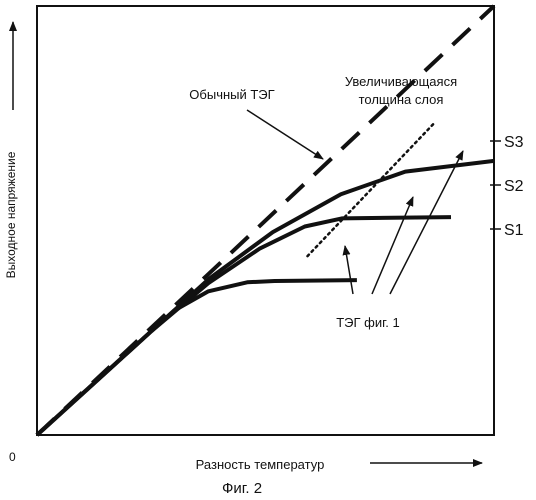 This screenshot has height=500, width=536. What do you see at coordinates (514, 230) in the screenshot?
I see `series-label-s1: S1` at bounding box center [514, 230].